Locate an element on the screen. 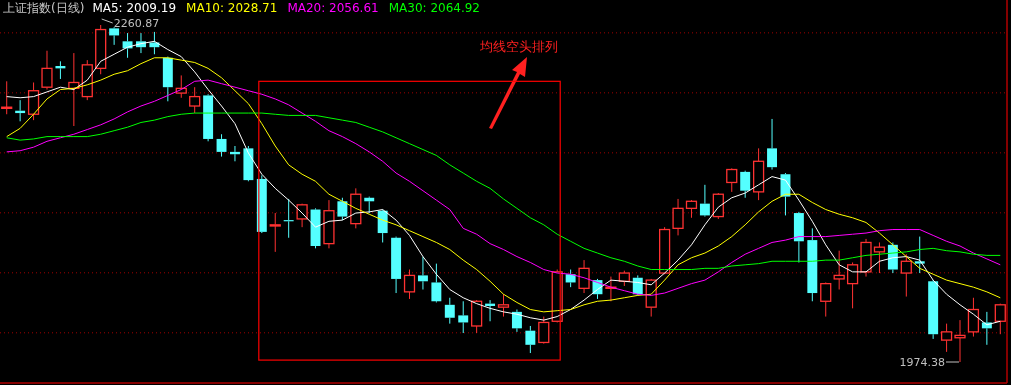 The image size is (1011, 385). annotation: 均线空头排列 is located at coordinates (518, 46).